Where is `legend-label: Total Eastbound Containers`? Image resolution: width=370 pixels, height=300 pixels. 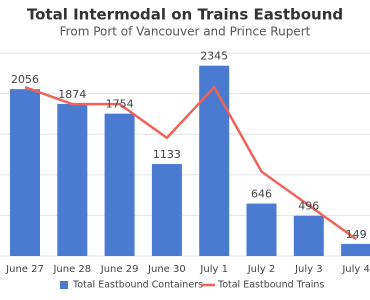 legend-label: Total Eastbound Containers is located at coordinates (137, 285).